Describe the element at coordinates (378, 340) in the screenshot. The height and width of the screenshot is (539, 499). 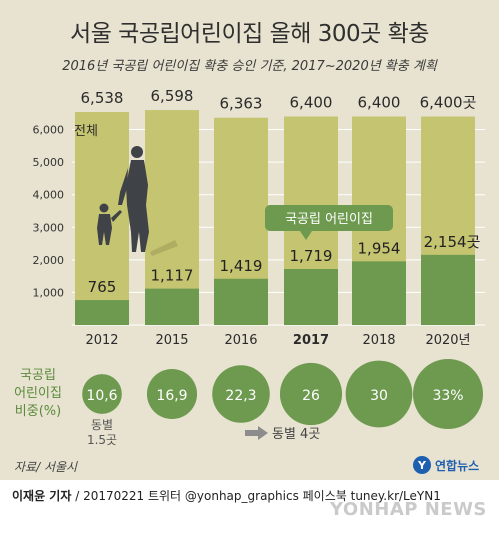
I see `x-tick-label: 2018` at that location.